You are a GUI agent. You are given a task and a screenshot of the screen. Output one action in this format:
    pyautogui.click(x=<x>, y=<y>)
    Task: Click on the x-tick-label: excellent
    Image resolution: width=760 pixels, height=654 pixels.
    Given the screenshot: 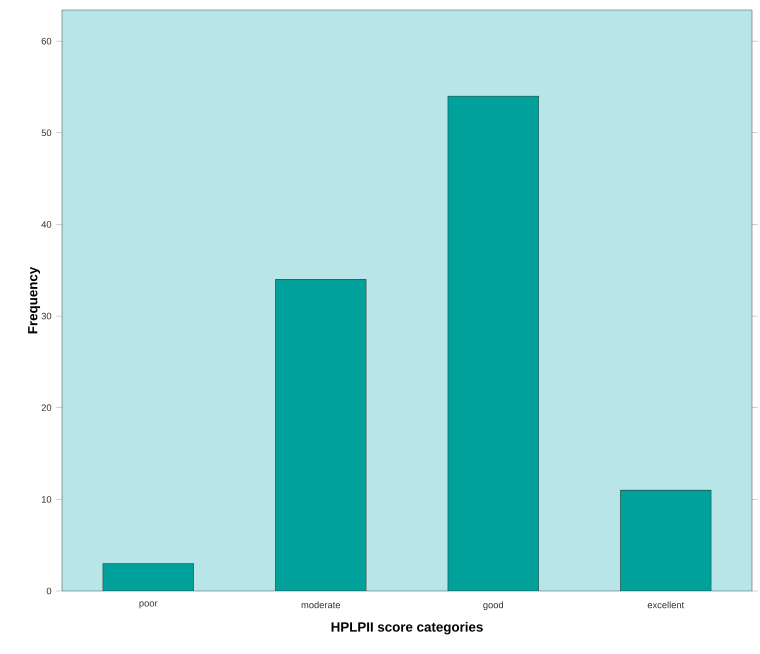 What is the action you would take?
    pyautogui.click(x=666, y=604)
    